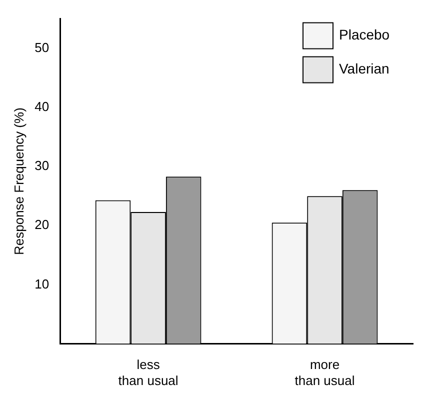 This screenshot has width=431, height=411. What do you see at coordinates (42, 166) in the screenshot?
I see `y-tick-label: 30` at bounding box center [42, 166].